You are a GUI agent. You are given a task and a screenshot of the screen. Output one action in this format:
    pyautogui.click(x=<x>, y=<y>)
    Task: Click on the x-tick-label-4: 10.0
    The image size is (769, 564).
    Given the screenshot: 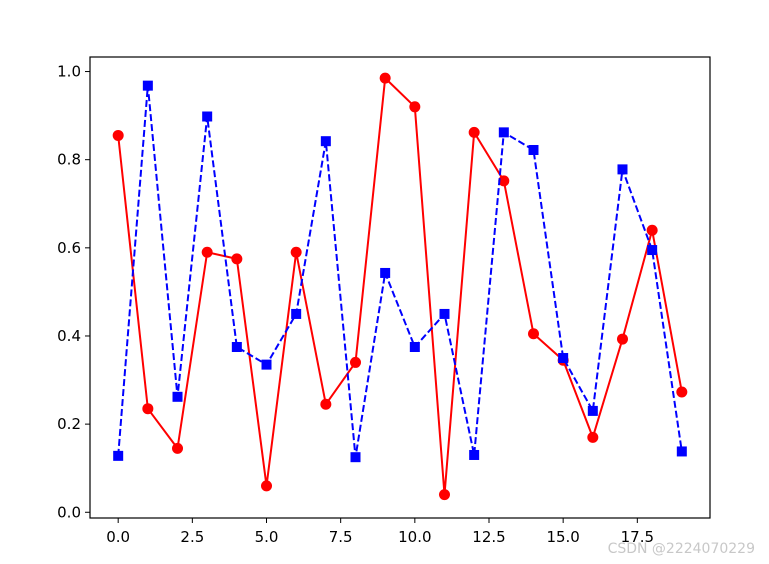 What is the action you would take?
    pyautogui.click(x=414, y=537)
    